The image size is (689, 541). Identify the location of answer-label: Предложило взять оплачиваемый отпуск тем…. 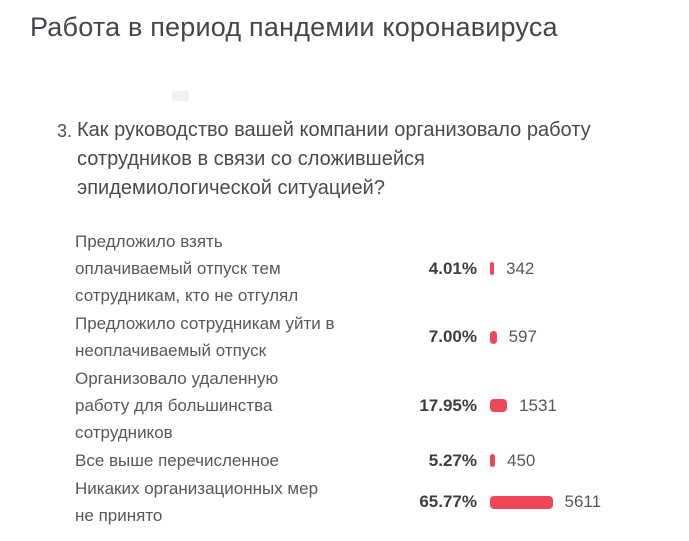
(187, 268).